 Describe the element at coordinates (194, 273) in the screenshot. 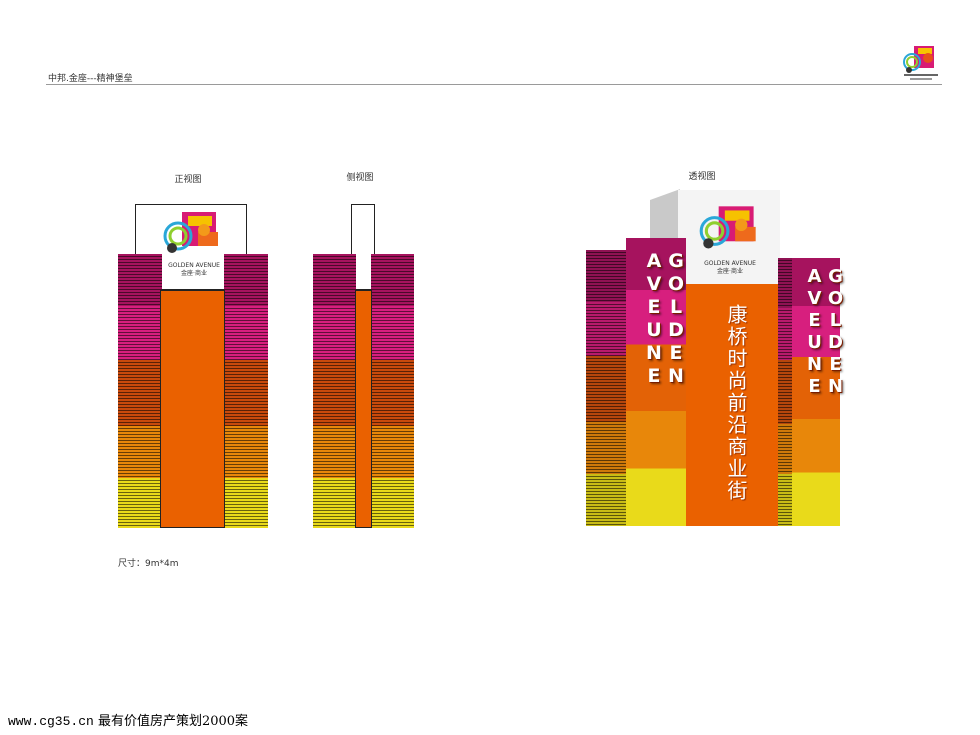

I see `front-brand-name-cn: 金座·商业` at that location.